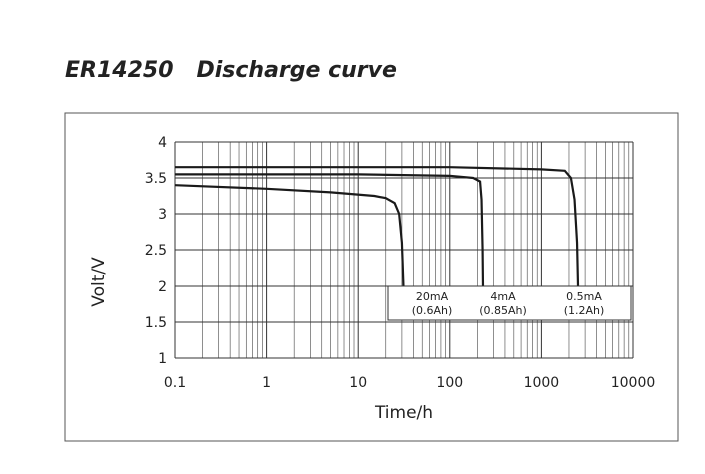  What do you see at coordinates (156, 251) in the screenshot?
I see `y-tick-label: 2.5` at bounding box center [156, 251].